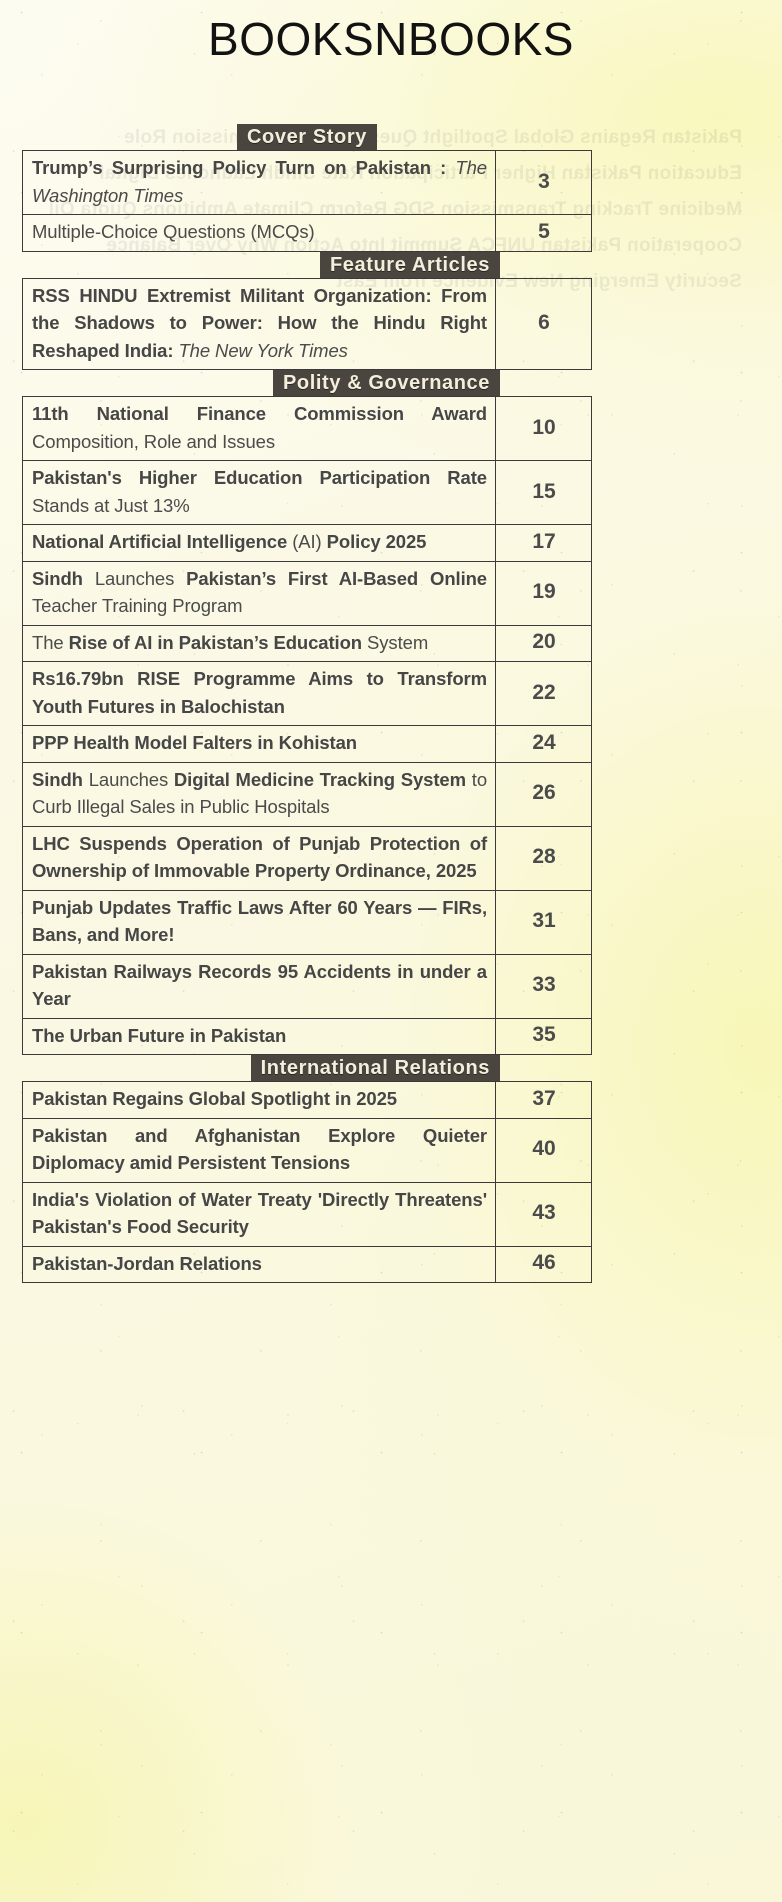 The image size is (782, 1902). What do you see at coordinates (307, 264) in the screenshot?
I see `section-banner-row: Feature Articles` at bounding box center [307, 264].